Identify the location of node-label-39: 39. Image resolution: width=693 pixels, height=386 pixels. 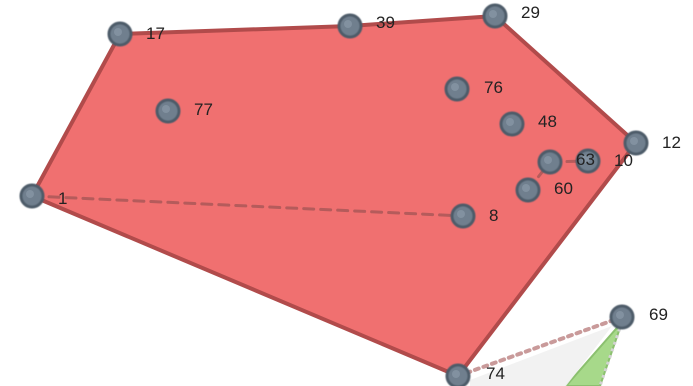
(385, 22).